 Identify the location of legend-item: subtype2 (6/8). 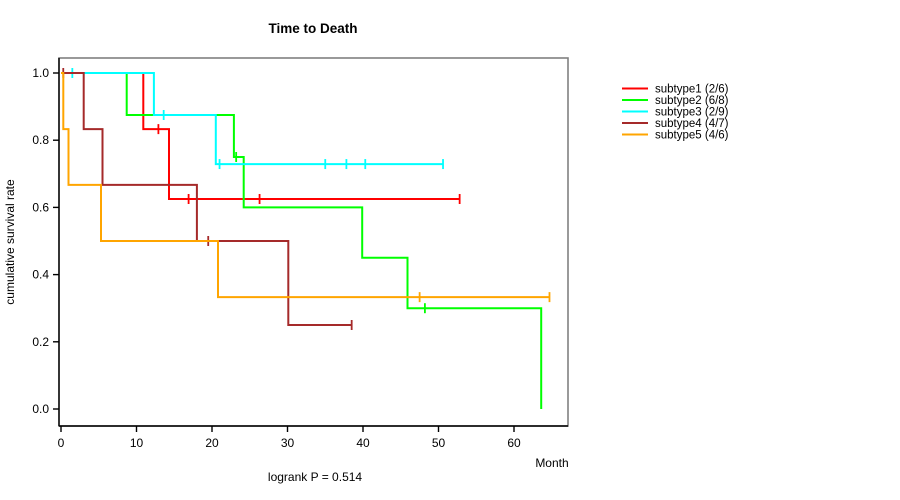
(675, 101).